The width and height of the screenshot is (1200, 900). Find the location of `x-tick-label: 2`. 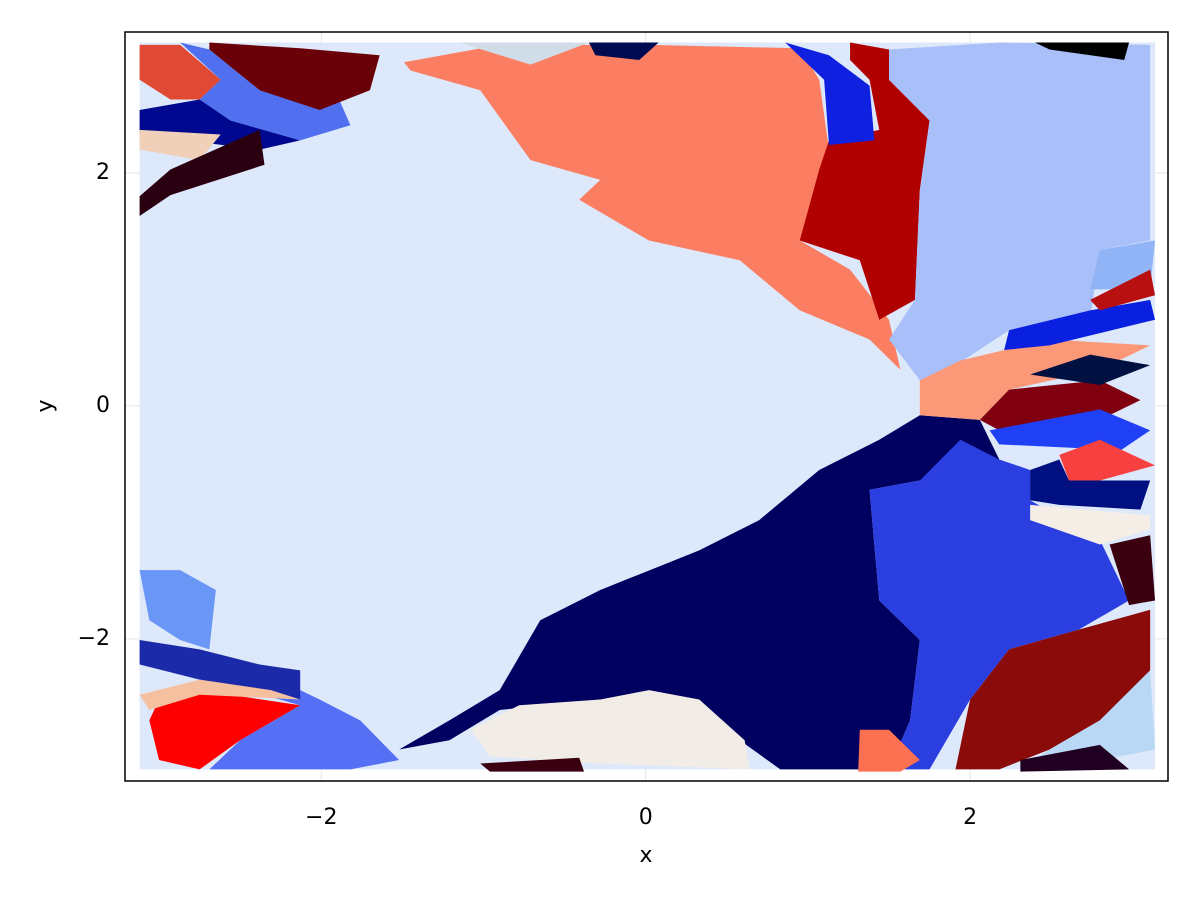

x-tick-label: 2 is located at coordinates (970, 817).